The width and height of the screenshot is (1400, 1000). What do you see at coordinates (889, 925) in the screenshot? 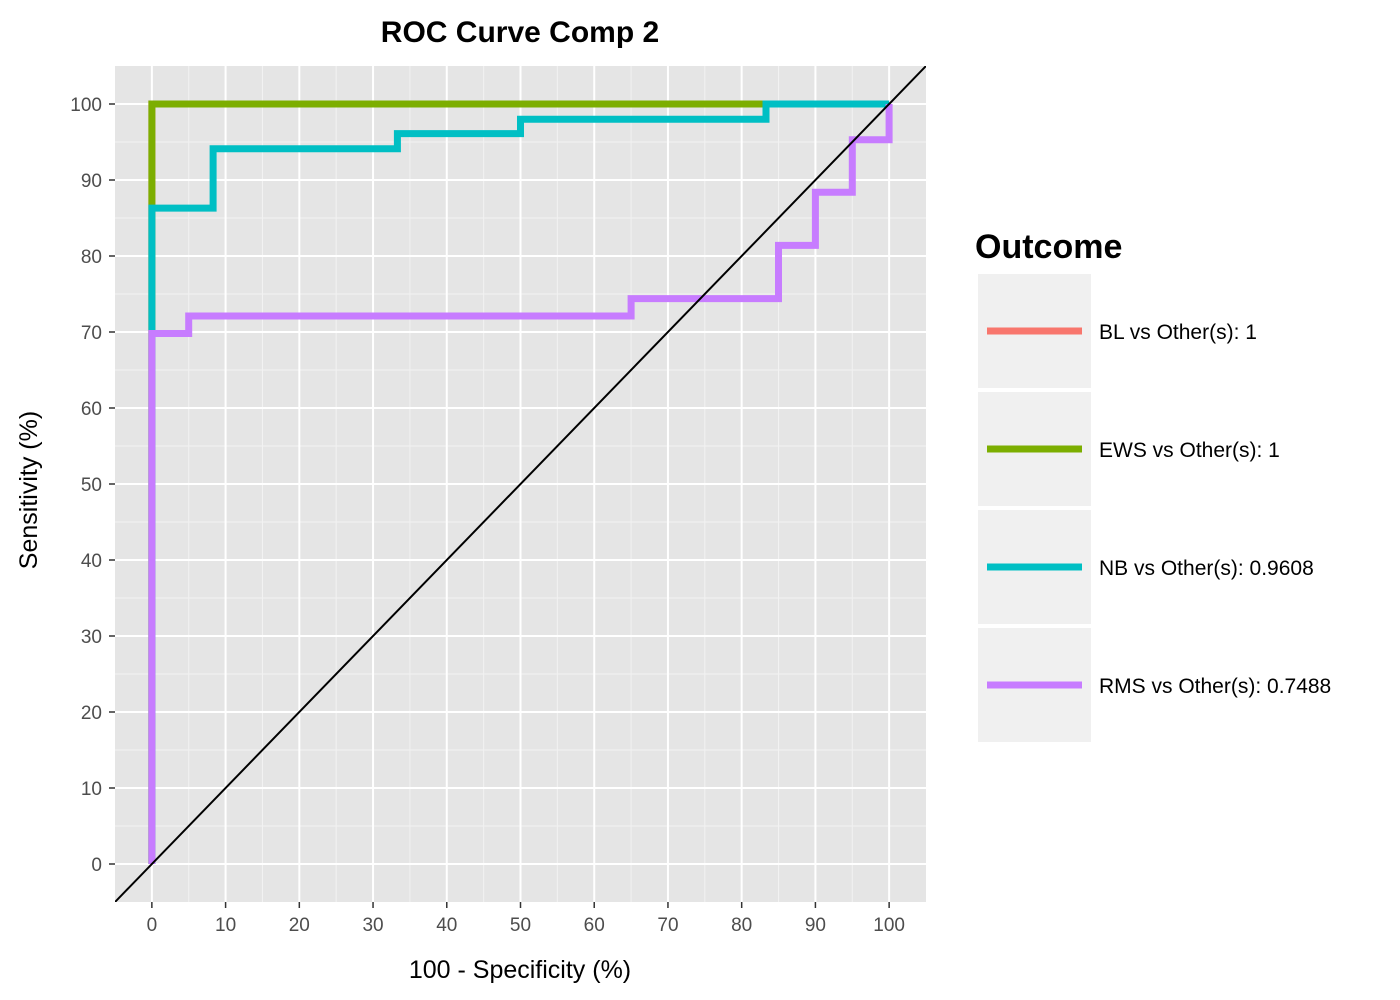
I see `x-tick-label: 100` at bounding box center [889, 925].